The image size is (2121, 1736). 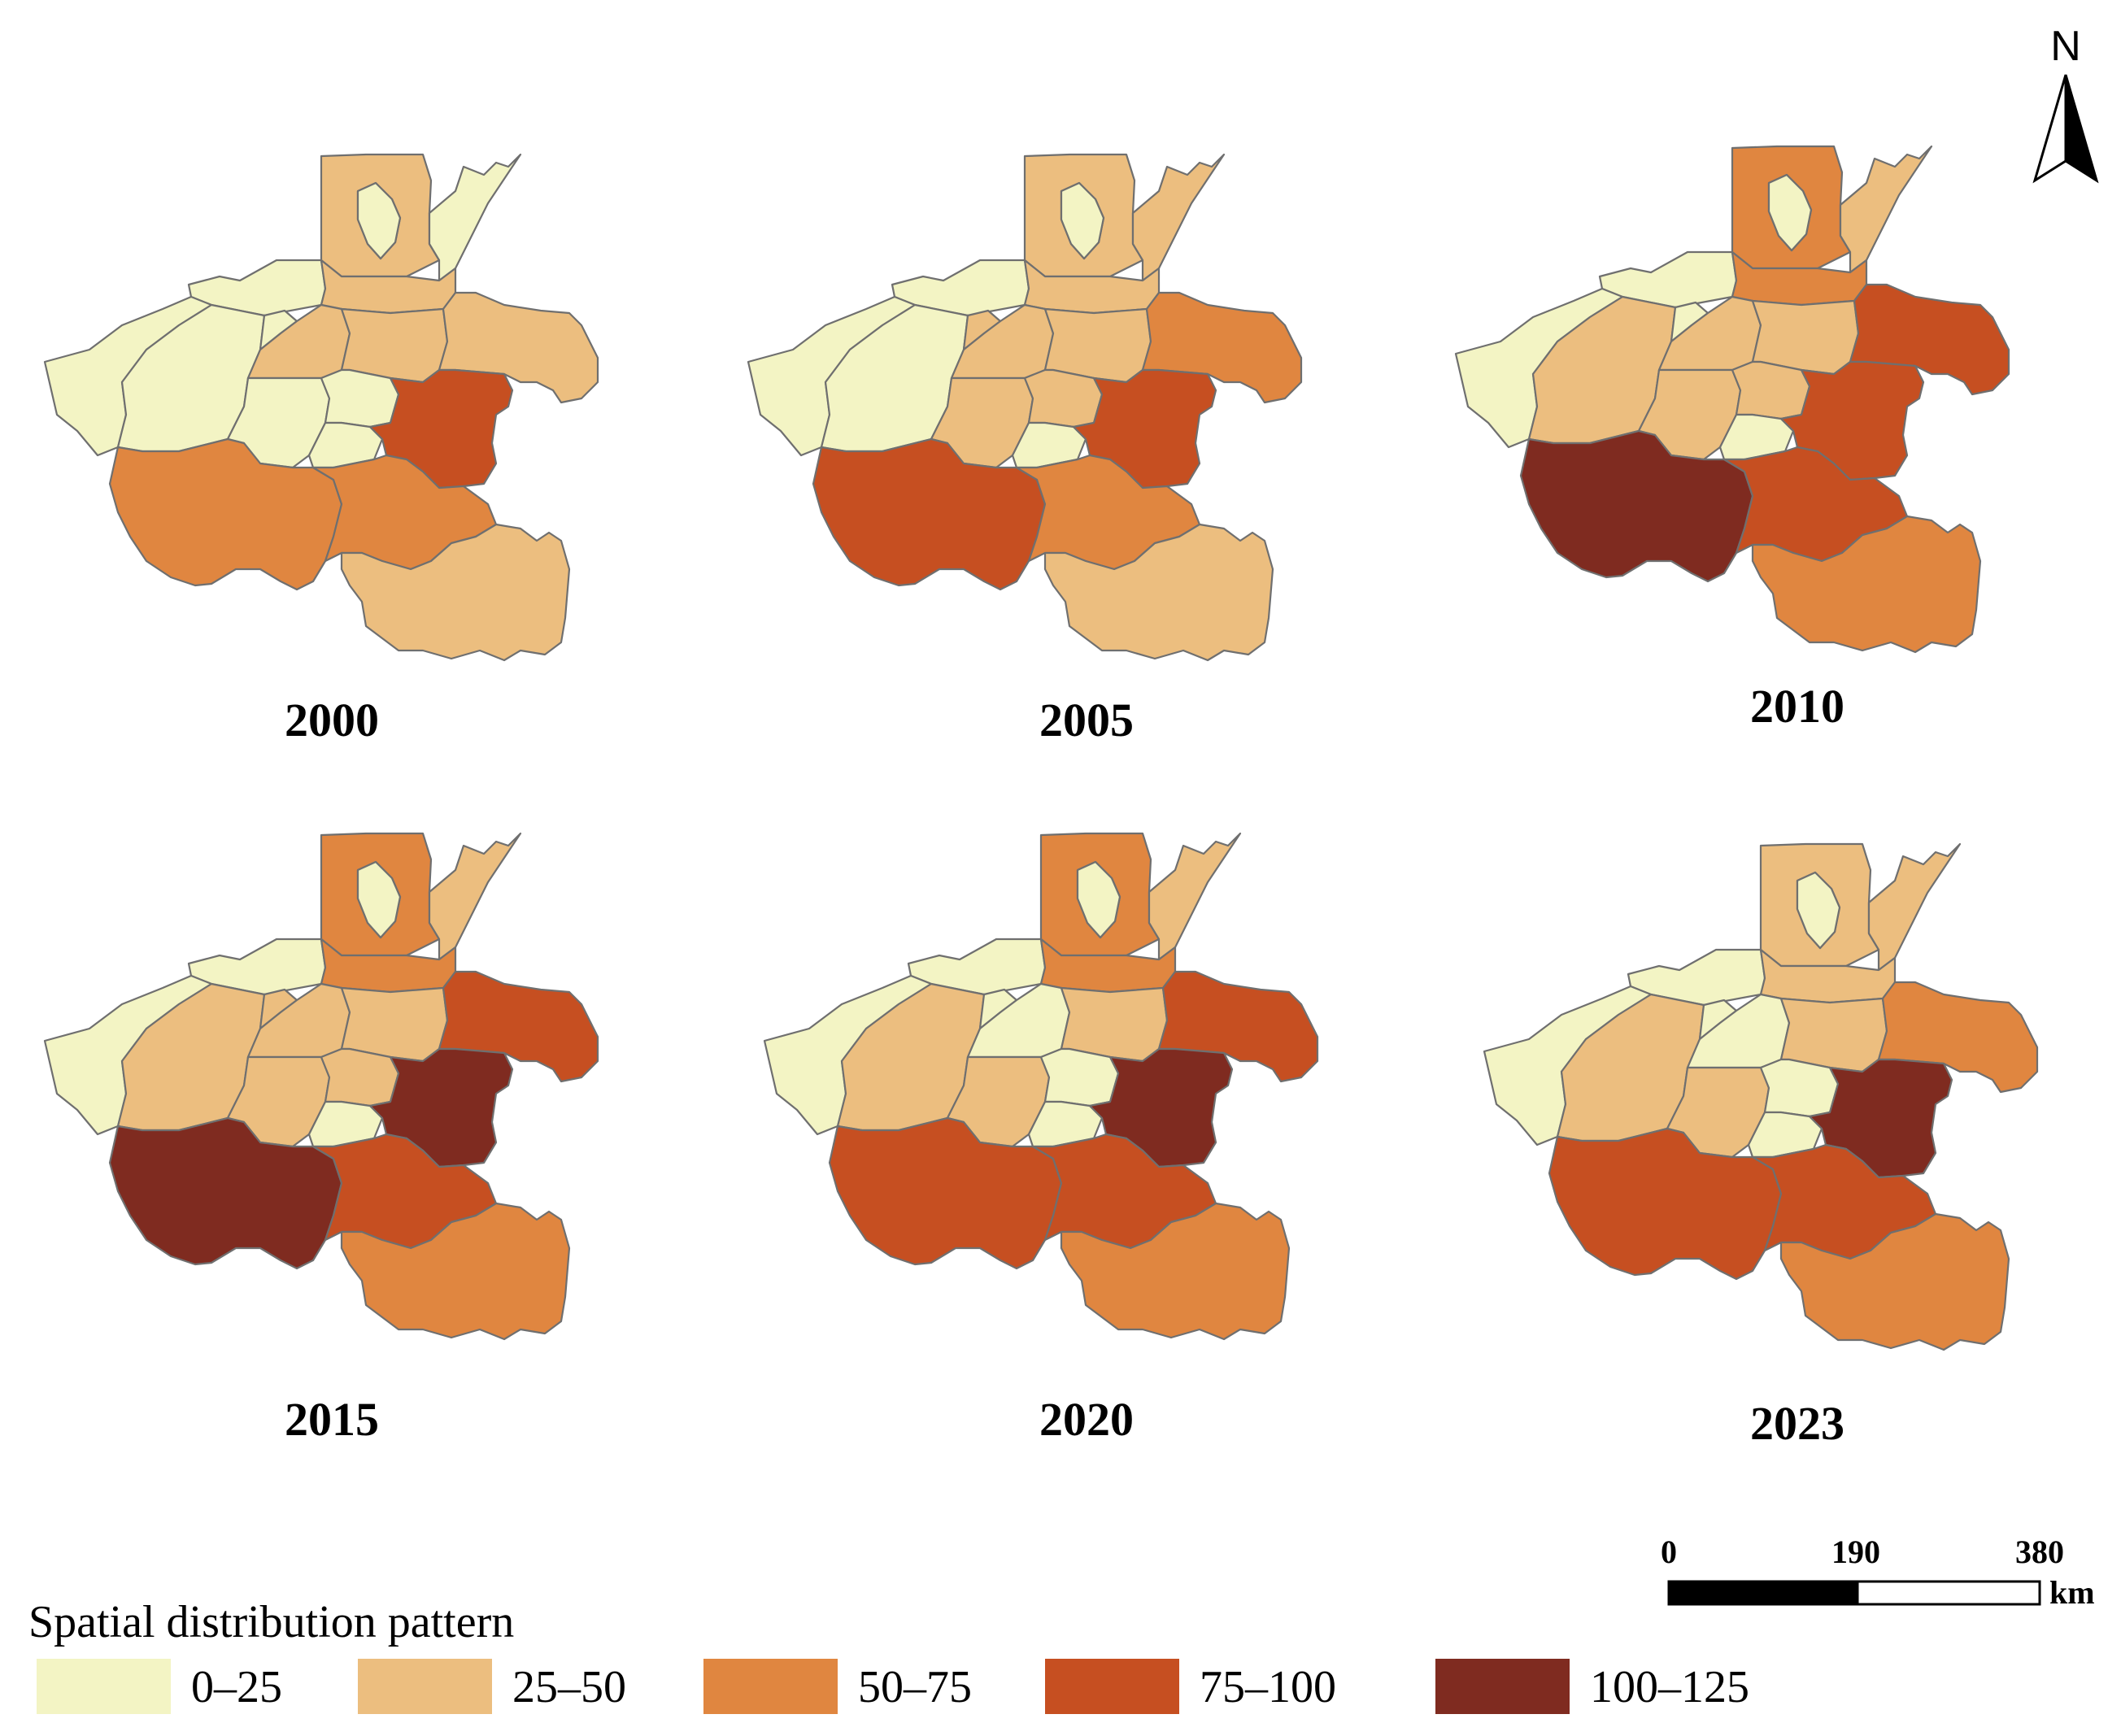 What do you see at coordinates (1878, 1572) in the screenshot?
I see `scale-bar: 0 190 380 km` at bounding box center [1878, 1572].